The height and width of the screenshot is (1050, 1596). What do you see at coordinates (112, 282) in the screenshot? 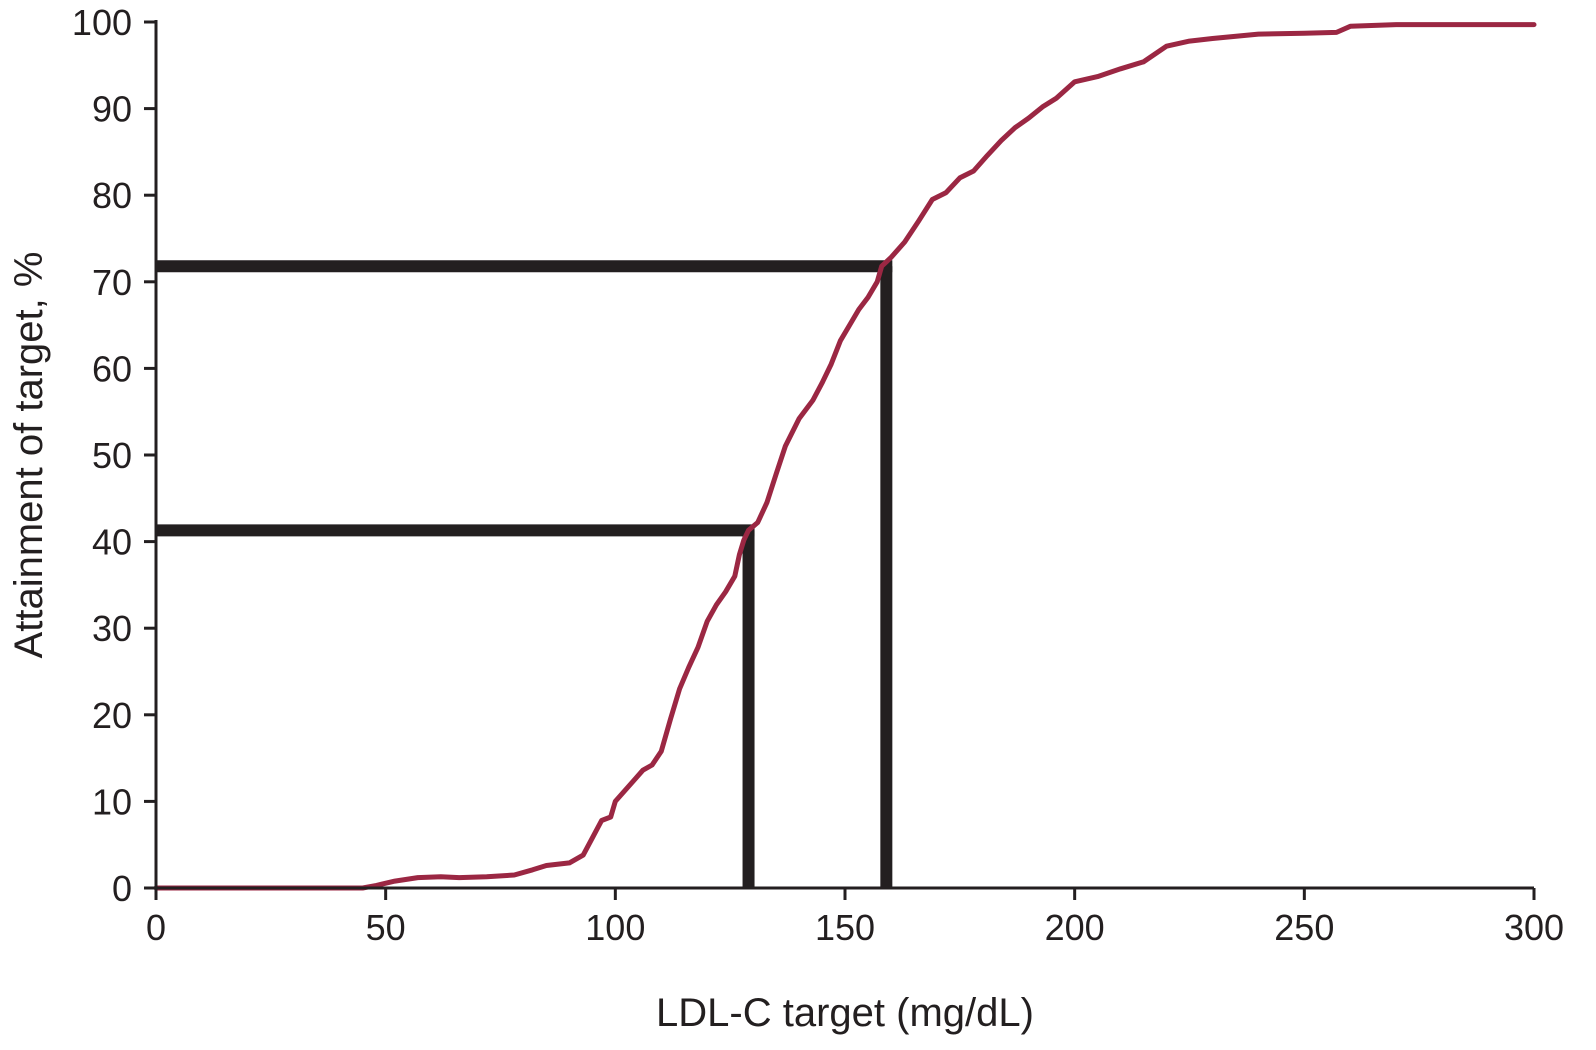
I see `y-tick-label: 70` at bounding box center [112, 282].